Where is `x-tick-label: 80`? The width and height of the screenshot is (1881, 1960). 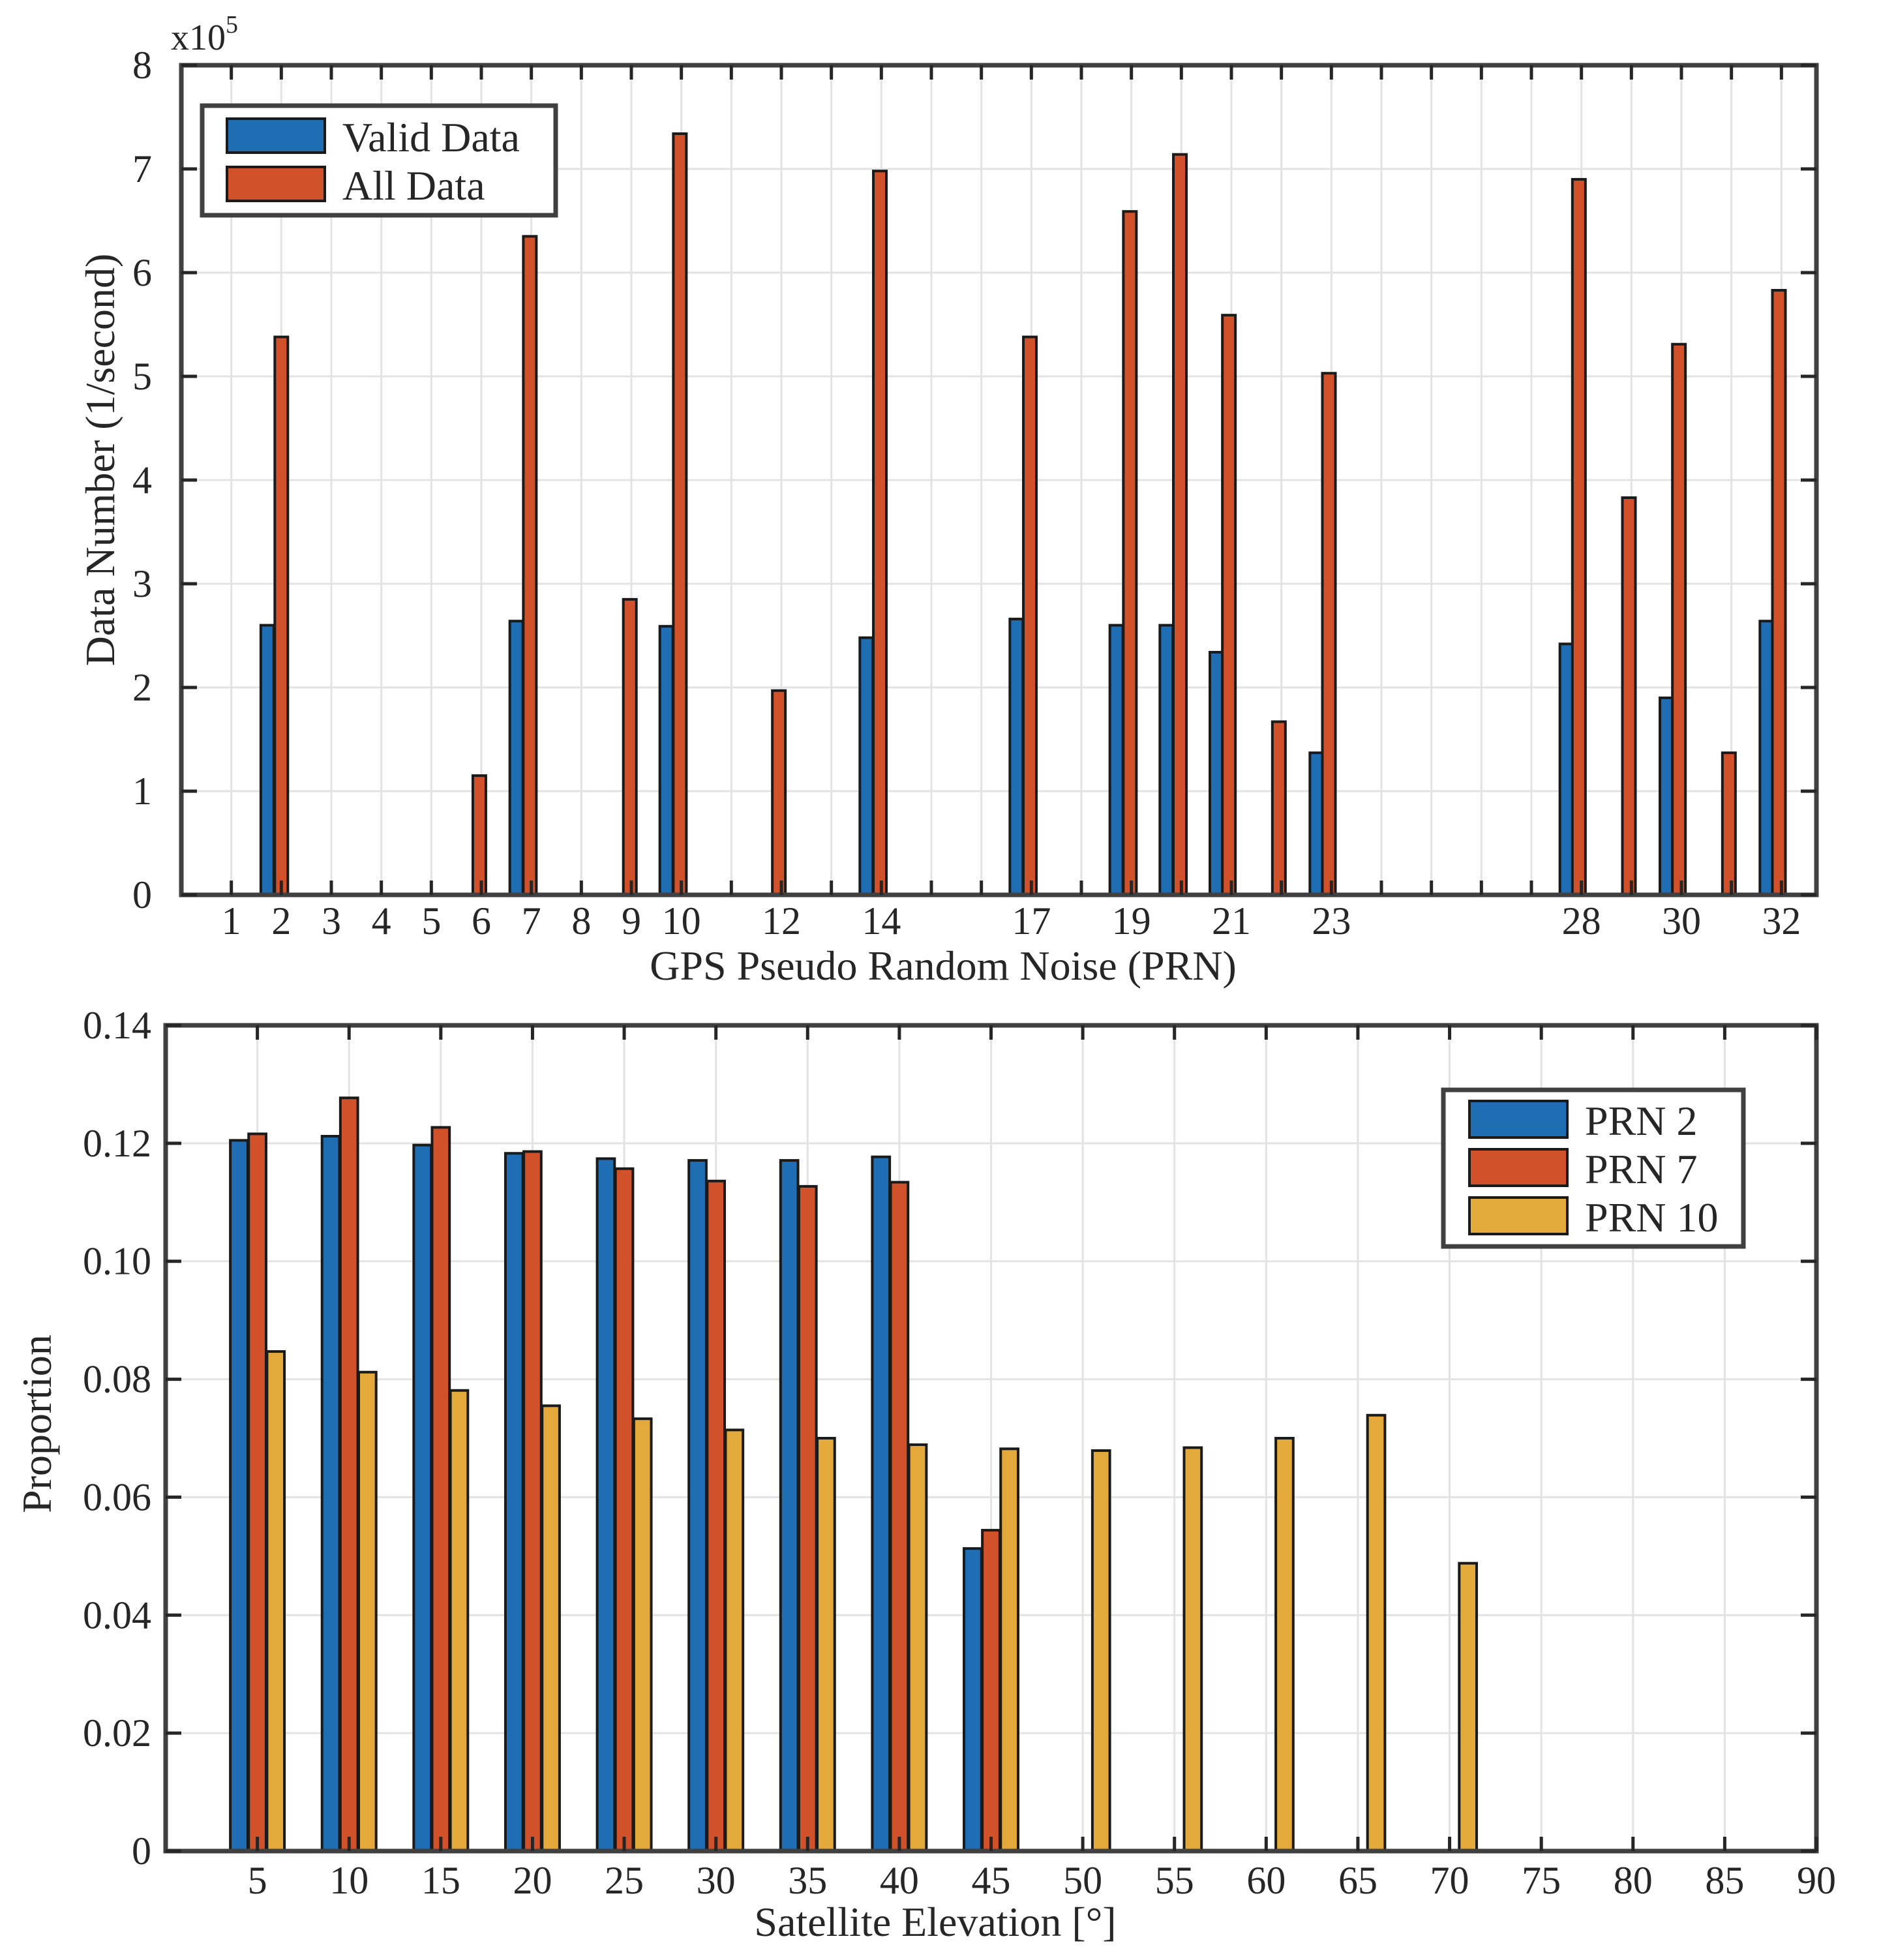 x-tick-label: 80 is located at coordinates (1634, 1880).